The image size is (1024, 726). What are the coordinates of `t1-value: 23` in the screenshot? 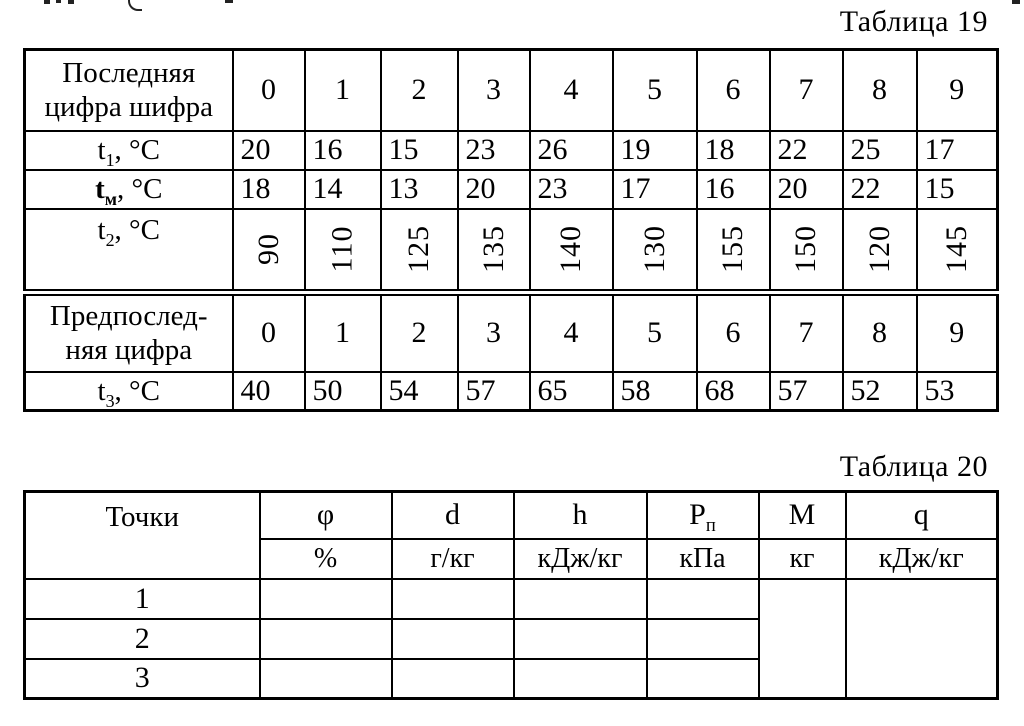 It's located at (493, 150).